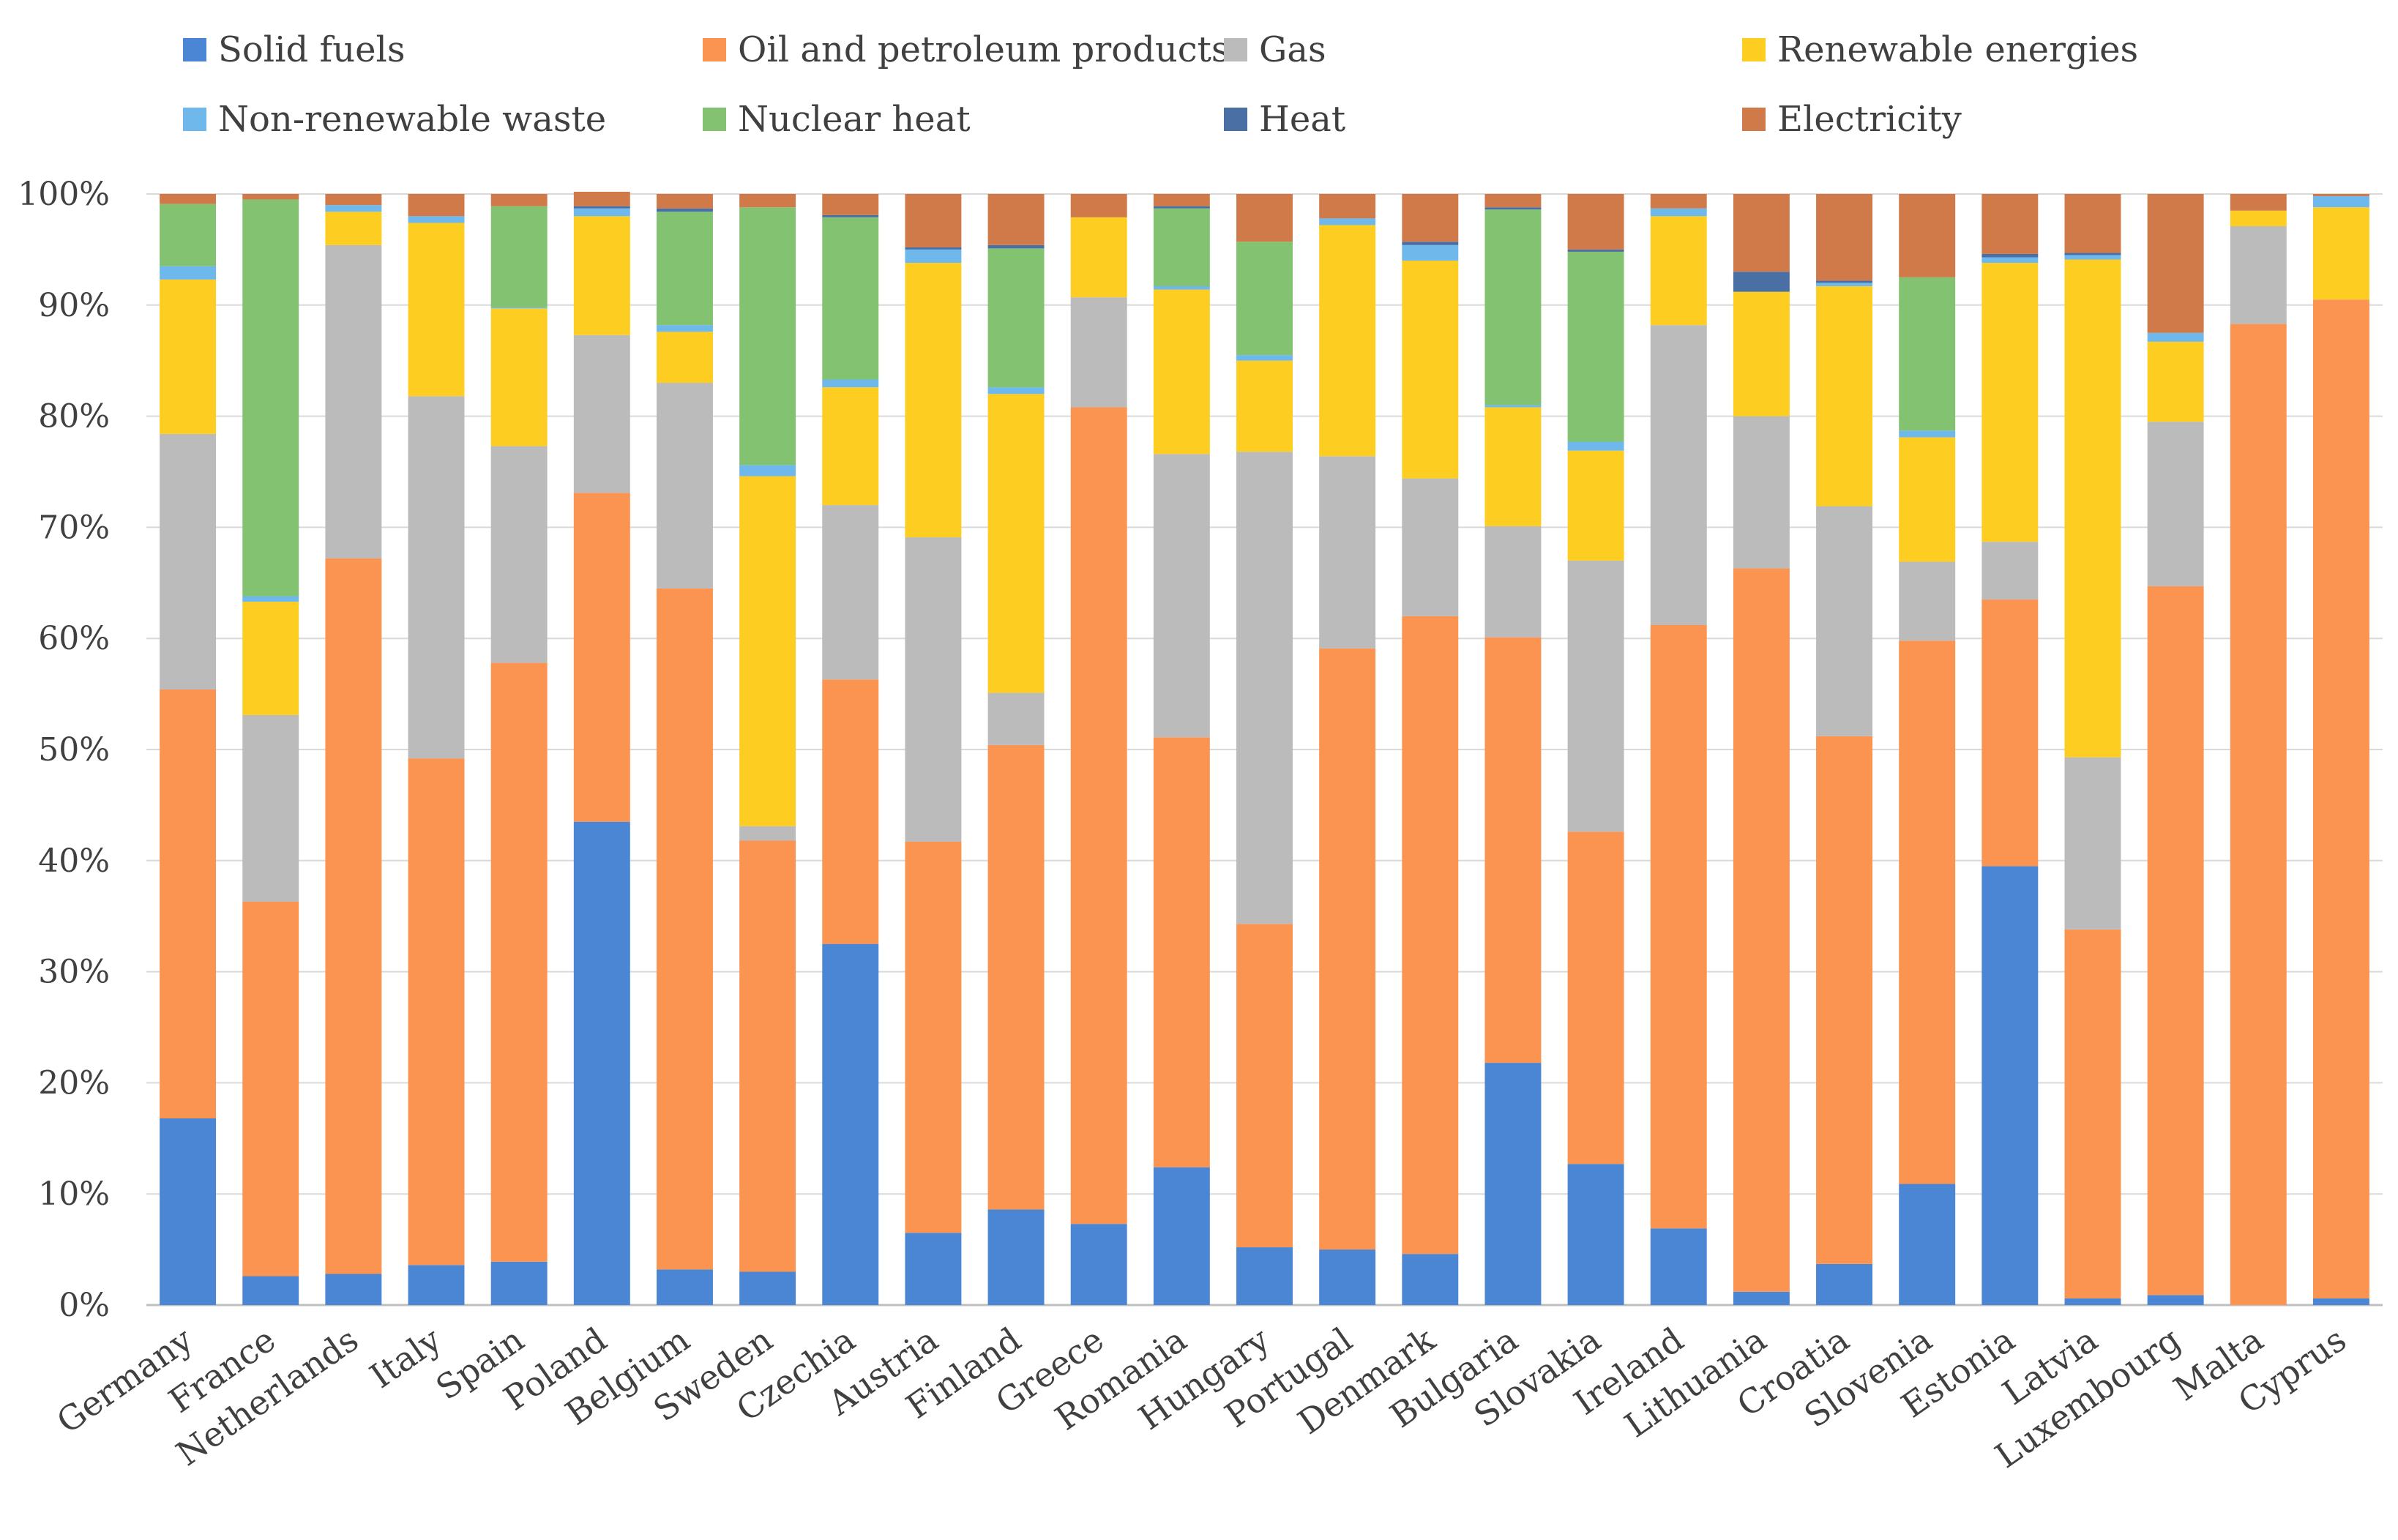  What do you see at coordinates (854, 119) in the screenshot?
I see `legend-label: Nuclear heat` at bounding box center [854, 119].